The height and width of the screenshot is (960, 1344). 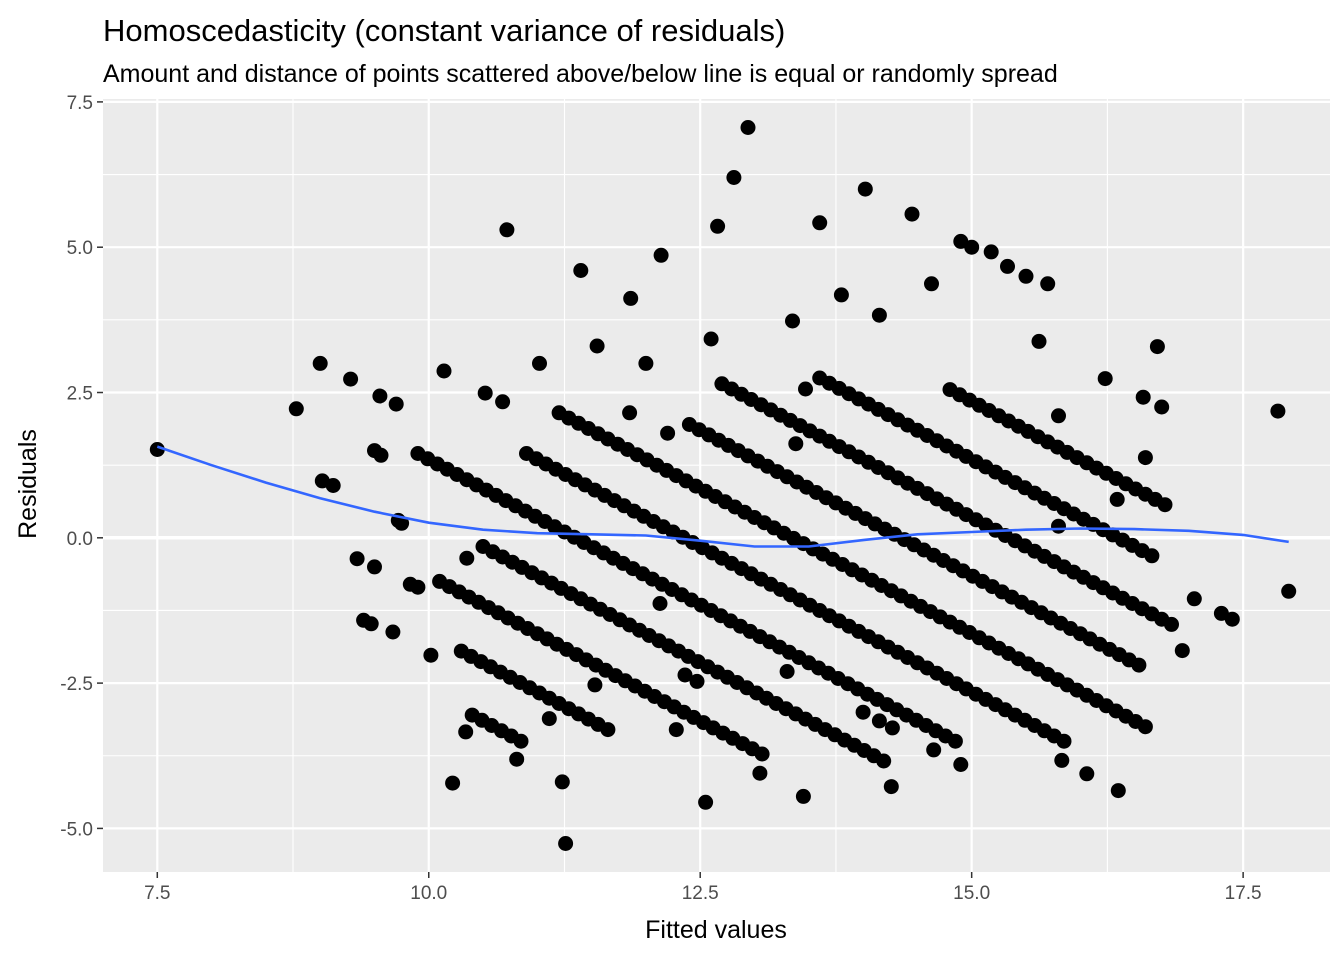 I want to click on x-tick-label: 15.0, so click(x=971, y=893).